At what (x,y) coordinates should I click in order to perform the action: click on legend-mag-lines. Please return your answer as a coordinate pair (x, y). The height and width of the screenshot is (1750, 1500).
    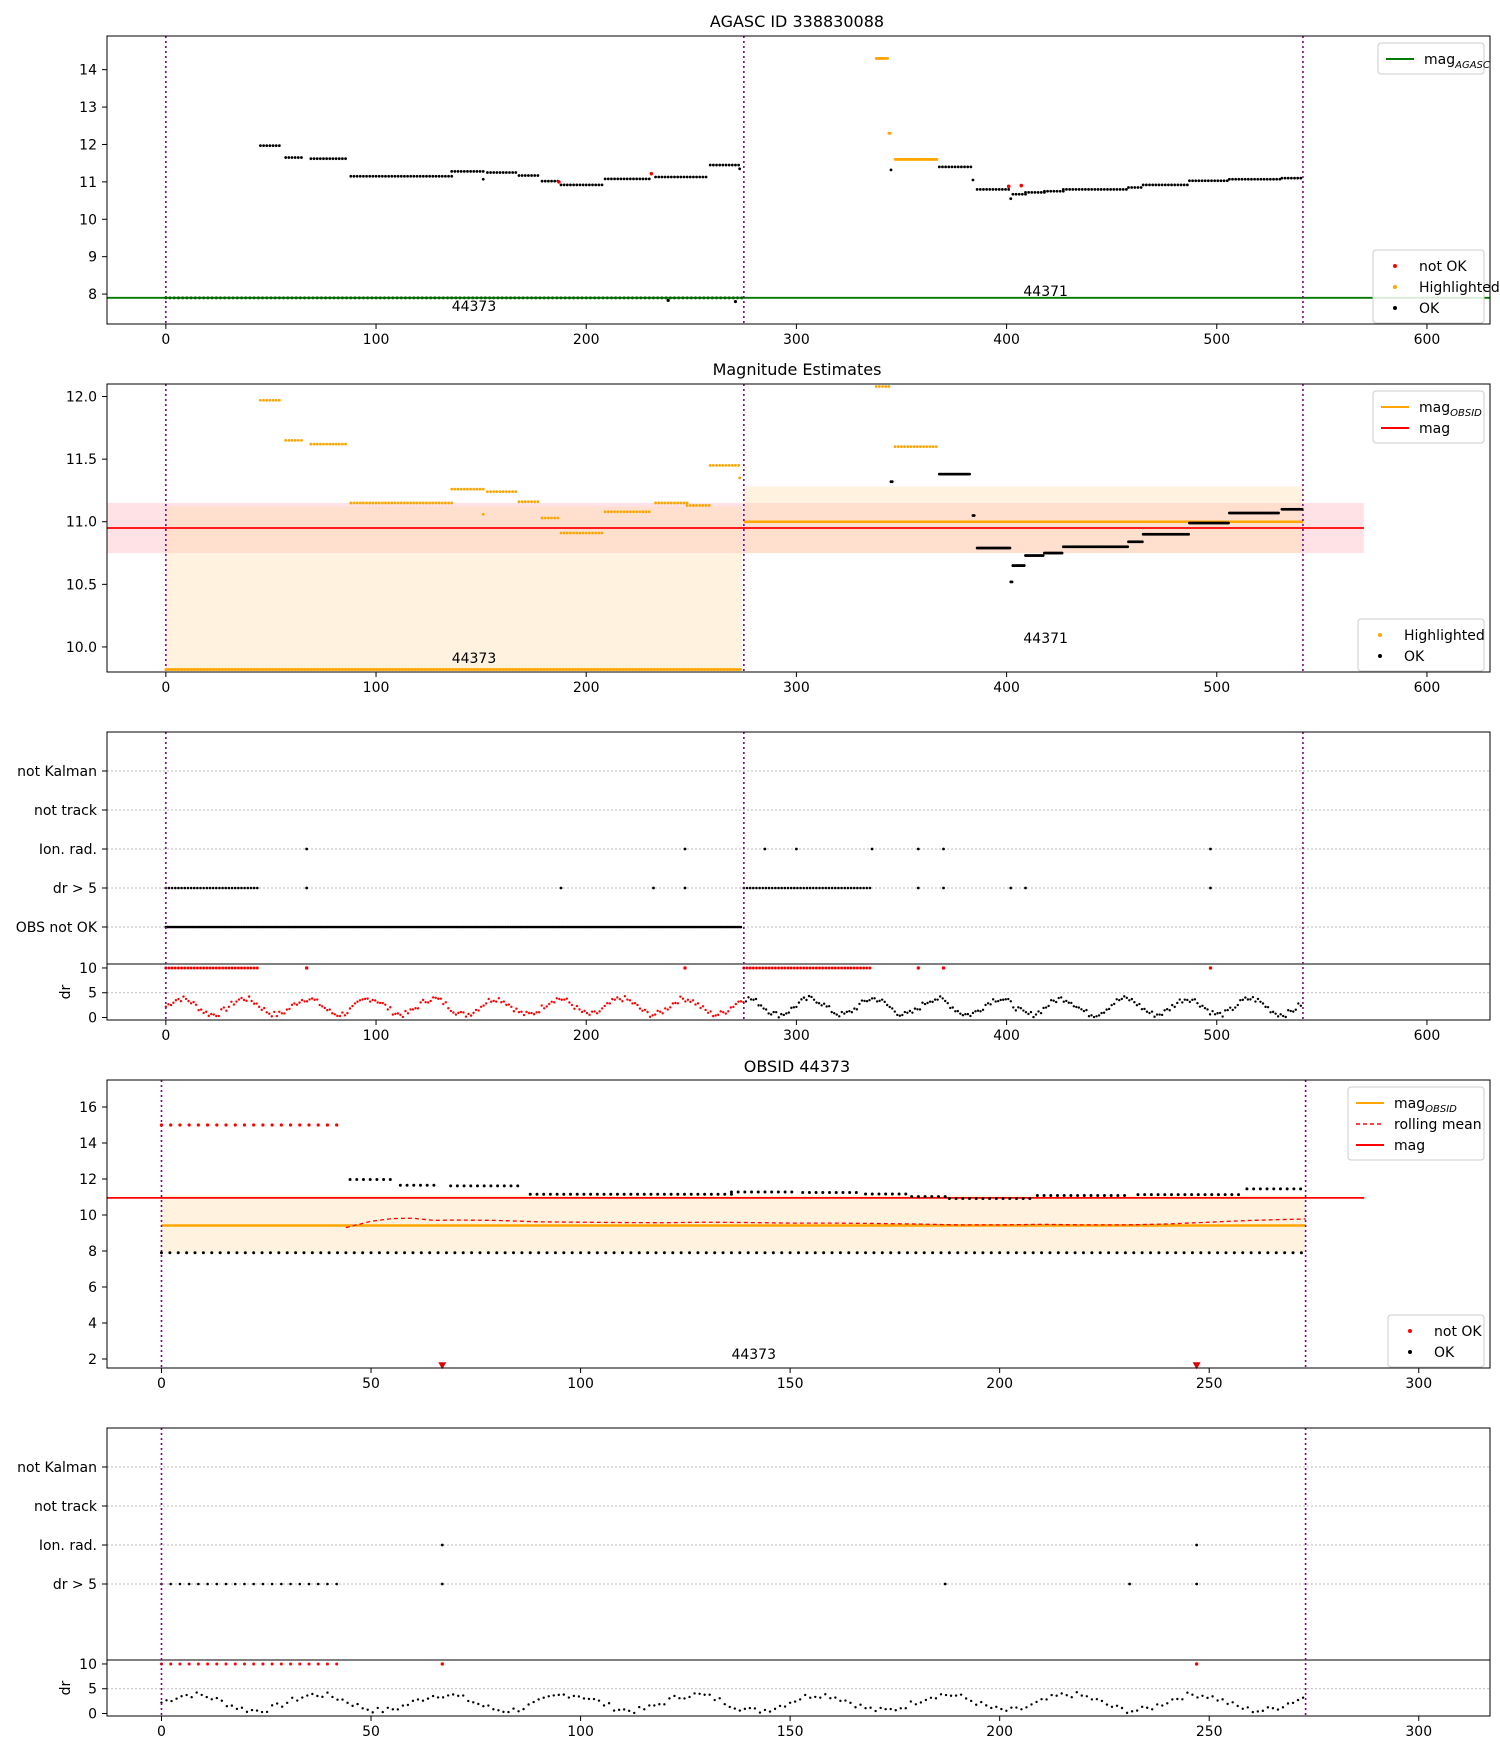
    Looking at the image, I should click on (1428, 417).